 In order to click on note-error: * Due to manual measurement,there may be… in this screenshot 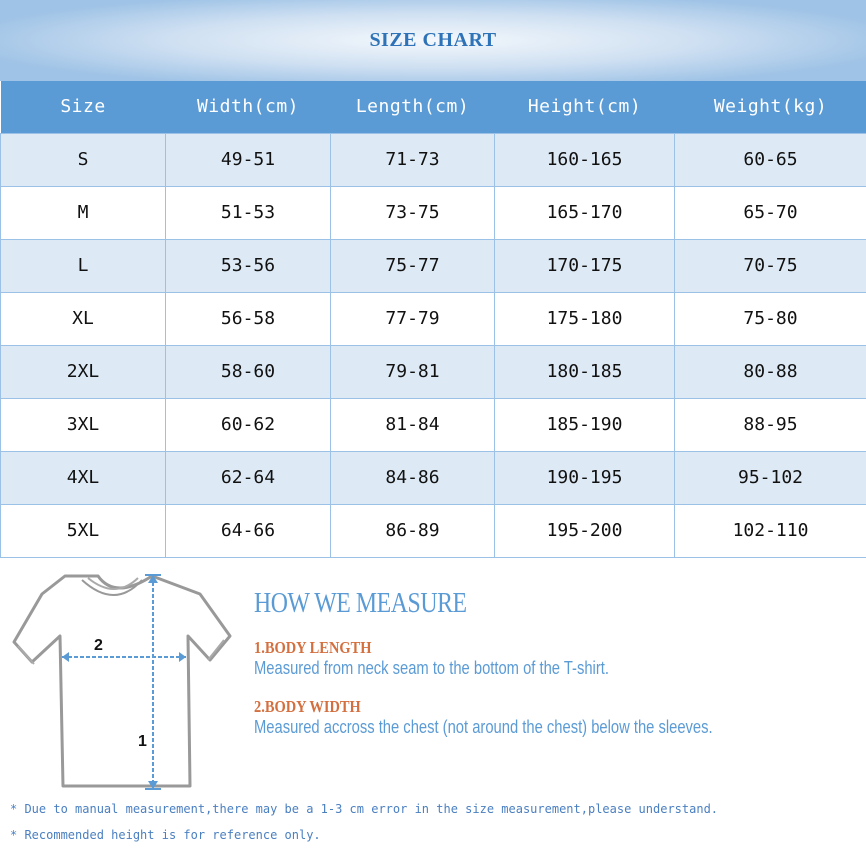, I will do `click(364, 809)`.